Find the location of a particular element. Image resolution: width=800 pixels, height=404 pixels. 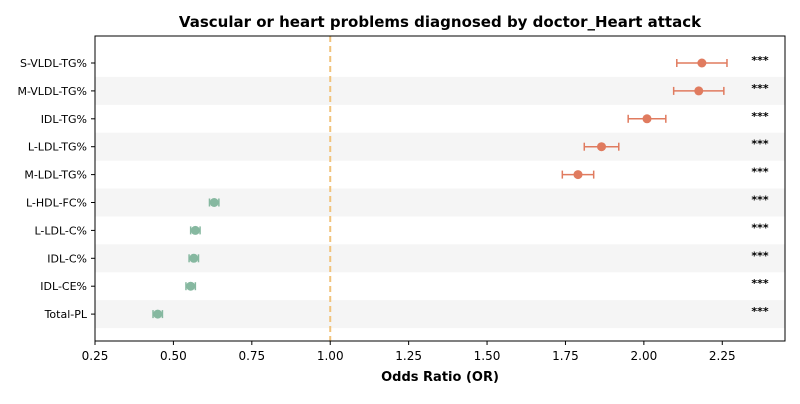

x-axis: 0.25 0.50 0.75 1.00 1.25 1.50 1.75 2.00 2.25 is located at coordinates (409, 352).